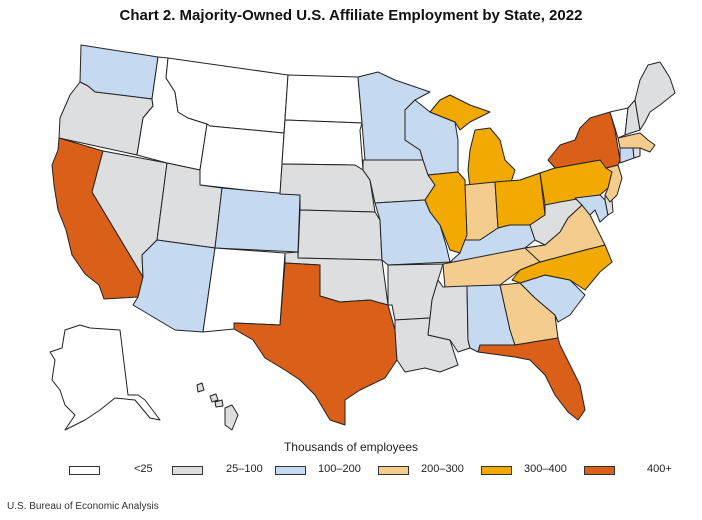 Image resolution: width=702 pixels, height=520 pixels. What do you see at coordinates (599, 470) in the screenshot?
I see `legend-swatch-darkorange` at bounding box center [599, 470].